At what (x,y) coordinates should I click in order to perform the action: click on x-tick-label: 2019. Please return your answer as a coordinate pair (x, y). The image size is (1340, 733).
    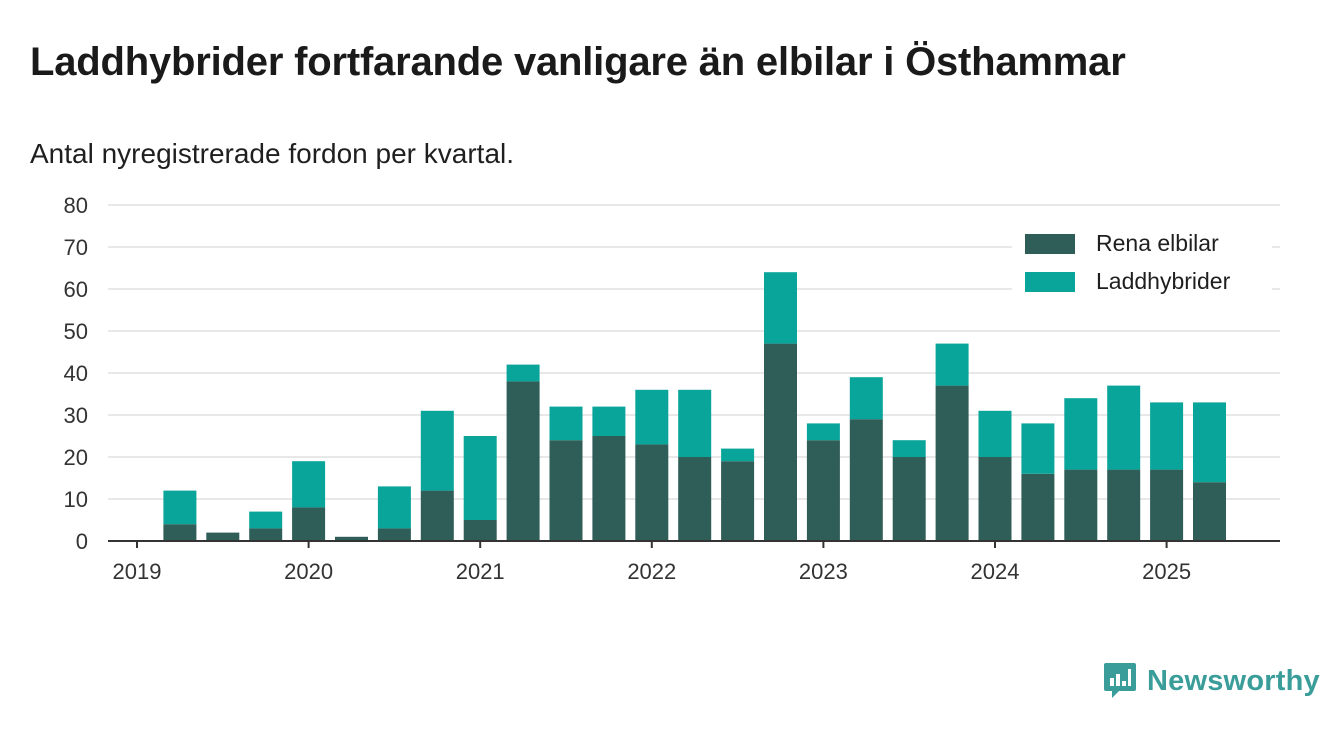
    Looking at the image, I should click on (137, 571).